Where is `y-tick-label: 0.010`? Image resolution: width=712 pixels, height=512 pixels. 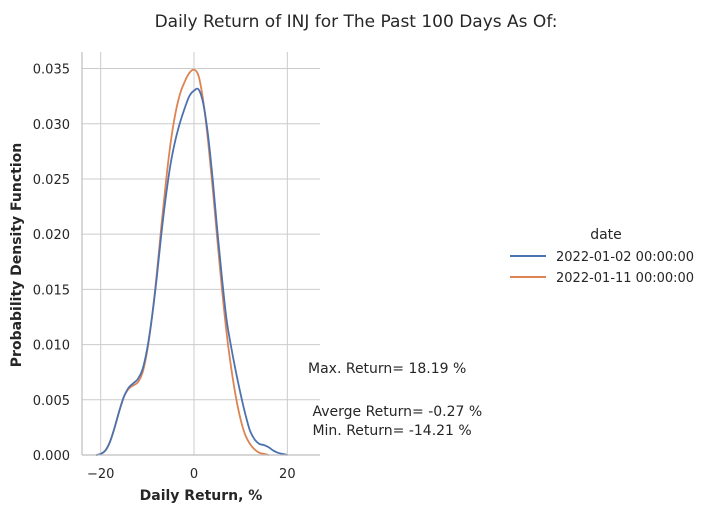 y-tick-label: 0.010 is located at coordinates (51, 346).